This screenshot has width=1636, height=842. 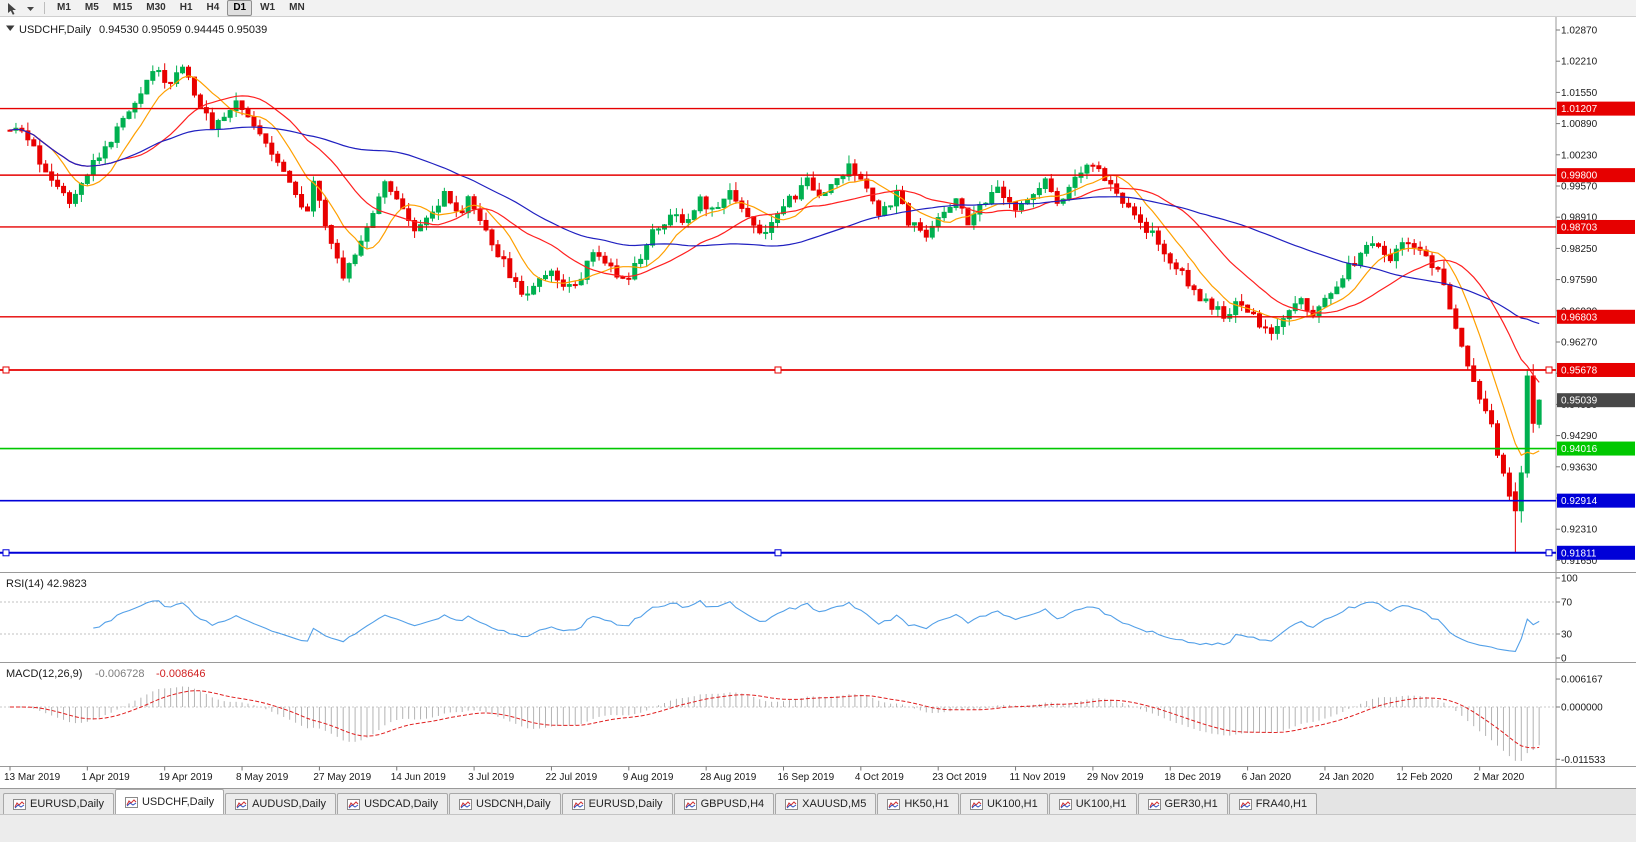 What do you see at coordinates (181, 674) in the screenshot?
I see `macd-signal-value: -0.008646` at bounding box center [181, 674].